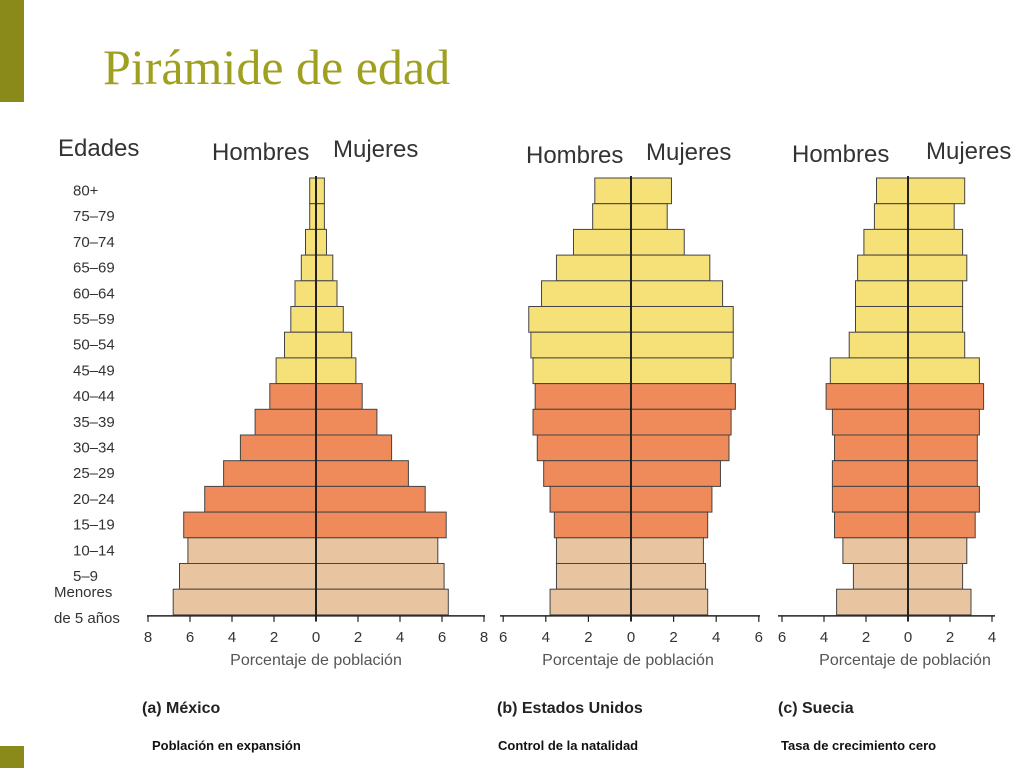 This screenshot has height=768, width=1024. What do you see at coordinates (570, 708) in the screenshot?
I see `country-label: (b) Estados Unidos` at bounding box center [570, 708].